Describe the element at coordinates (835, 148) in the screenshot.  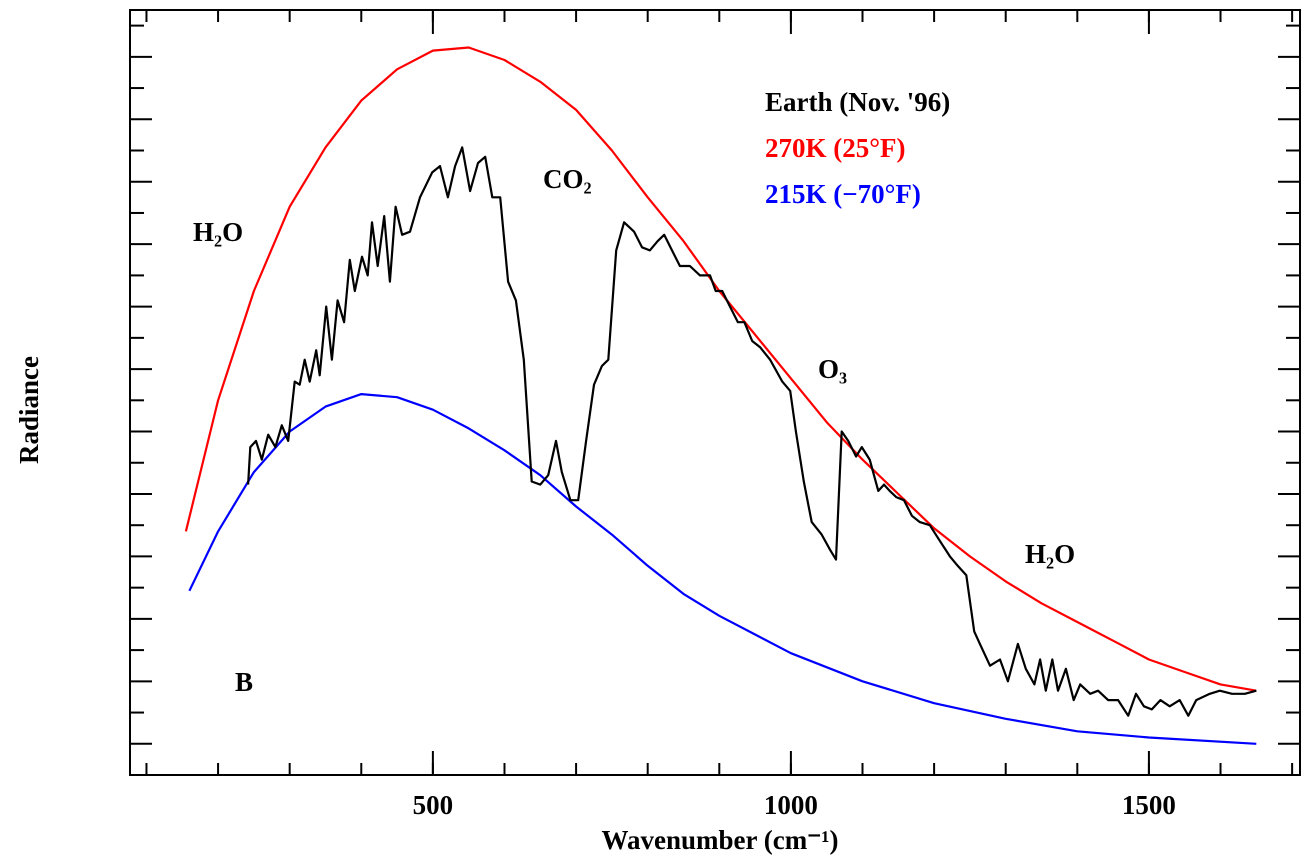
I see `legend-entry: 270K (25°F)` at that location.